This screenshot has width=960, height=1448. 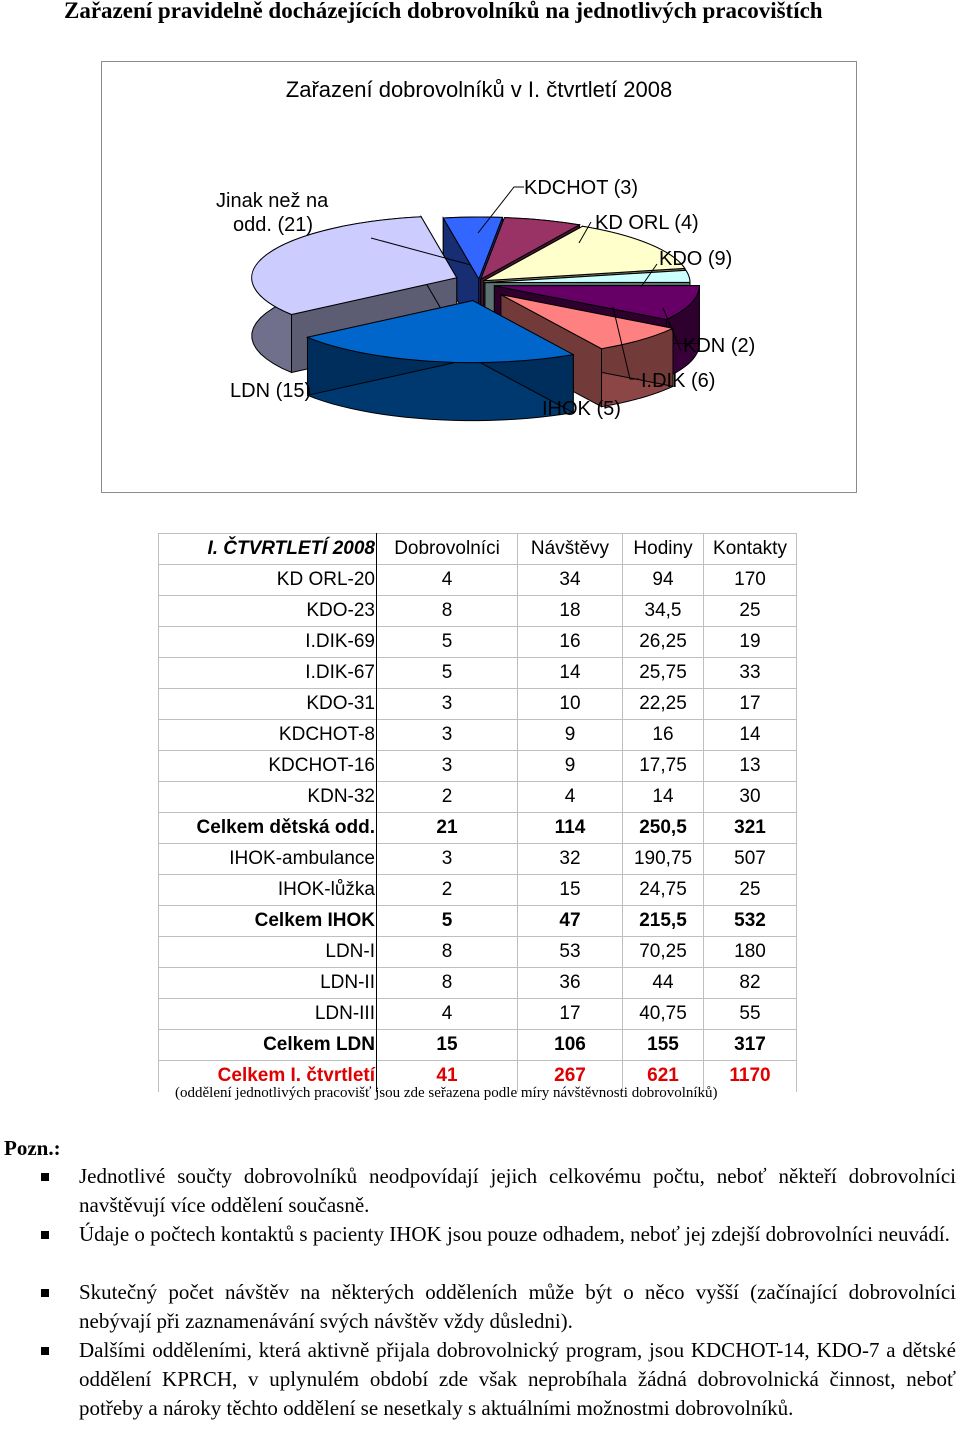 What do you see at coordinates (750, 859) in the screenshot?
I see `table-cell: 507` at bounding box center [750, 859].